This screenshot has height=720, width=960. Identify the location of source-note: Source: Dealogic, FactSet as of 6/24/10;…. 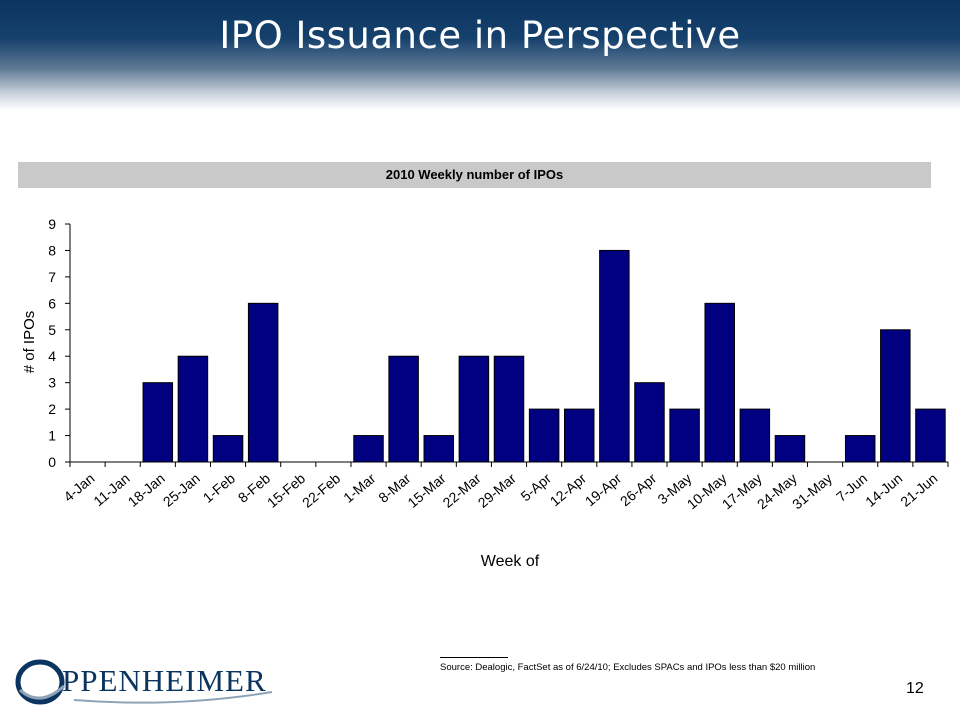
(628, 667).